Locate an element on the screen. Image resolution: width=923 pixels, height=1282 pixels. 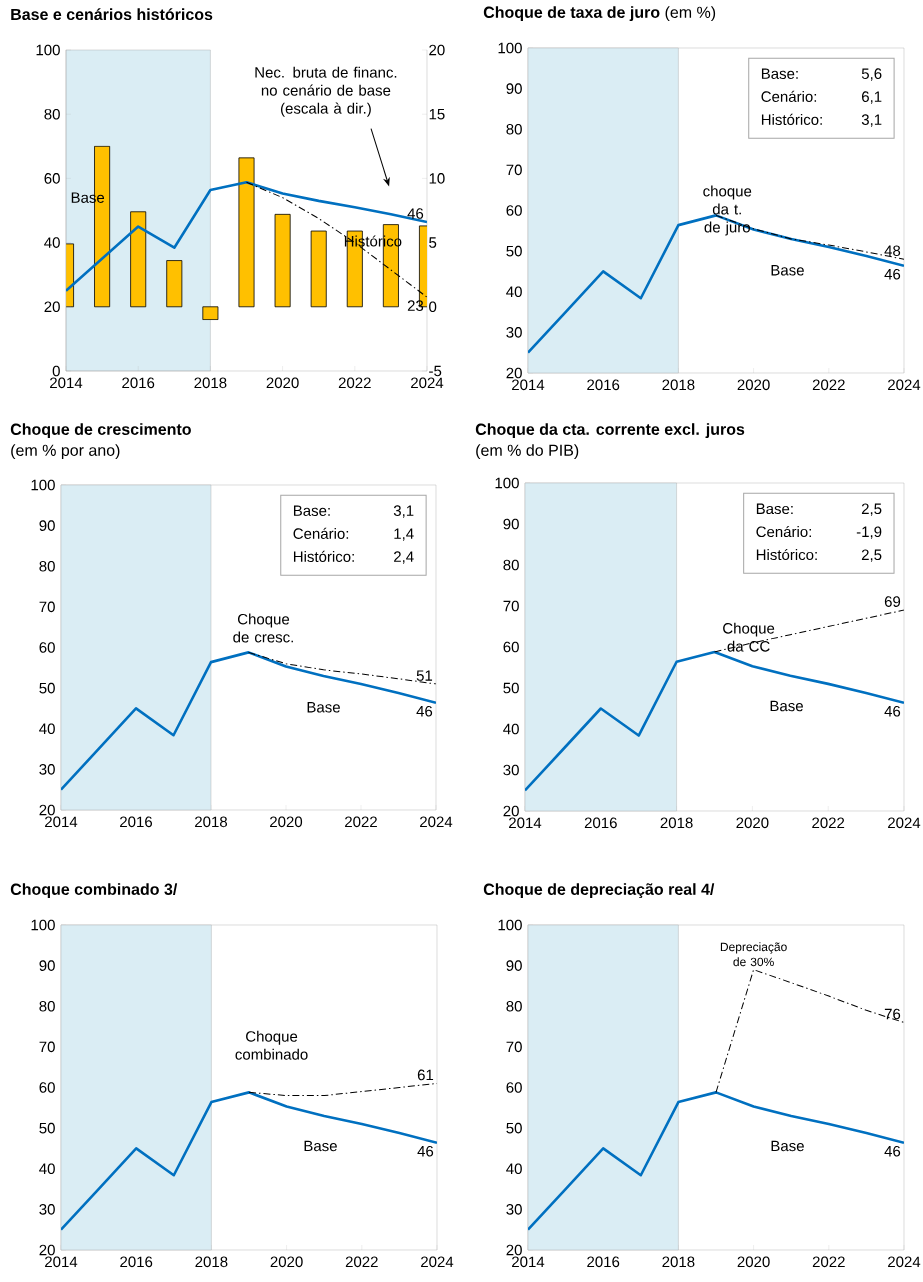
annotation: Choque da CC is located at coordinates (749, 637).